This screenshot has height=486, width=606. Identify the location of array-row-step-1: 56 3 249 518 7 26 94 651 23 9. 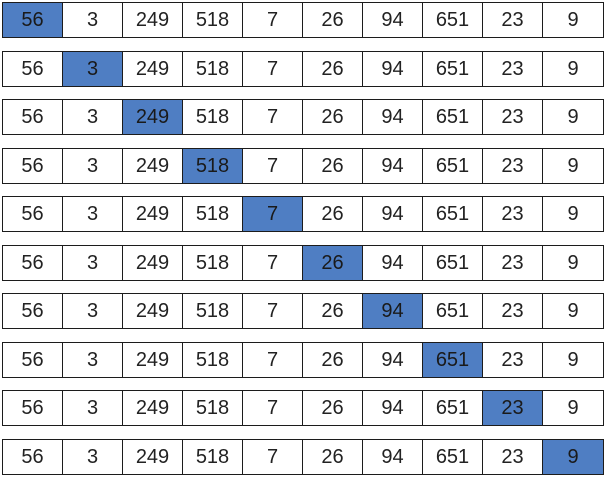
(303, 20).